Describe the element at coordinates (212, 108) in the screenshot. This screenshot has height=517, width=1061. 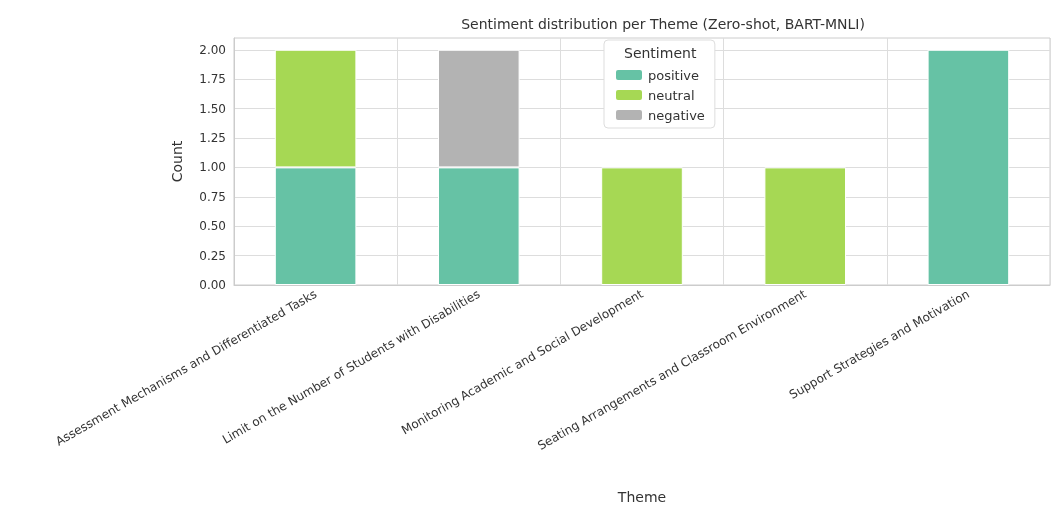
I see `y-tick-label: 1.50` at that location.